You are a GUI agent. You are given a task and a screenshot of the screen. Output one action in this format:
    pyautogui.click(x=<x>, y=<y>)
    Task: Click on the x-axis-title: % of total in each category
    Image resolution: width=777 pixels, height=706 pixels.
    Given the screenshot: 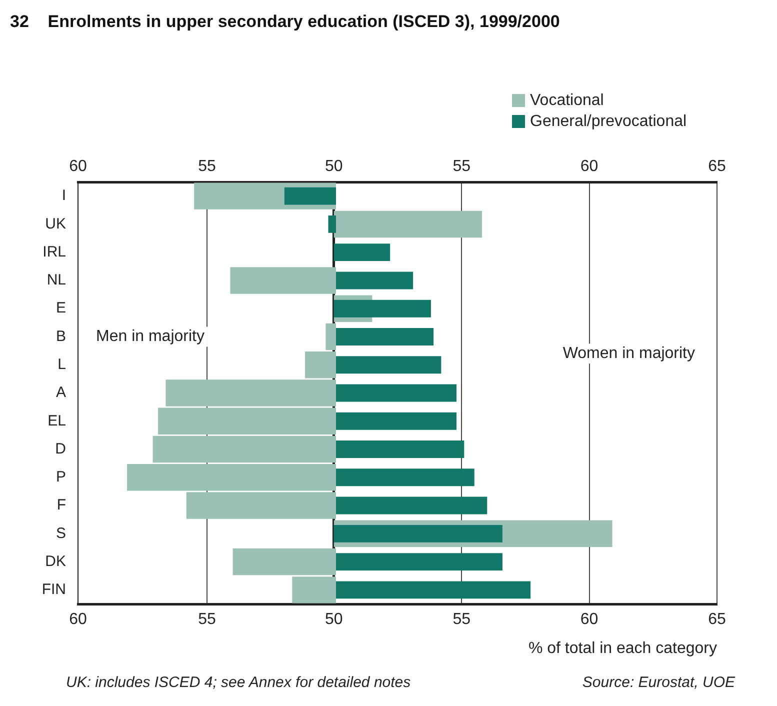 What is the action you would take?
    pyautogui.click(x=622, y=649)
    